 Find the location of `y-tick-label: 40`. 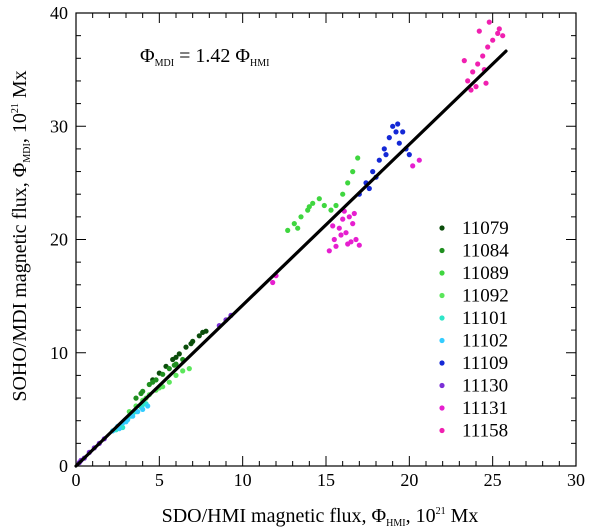

y-tick-label: 40 is located at coordinates (59, 13).